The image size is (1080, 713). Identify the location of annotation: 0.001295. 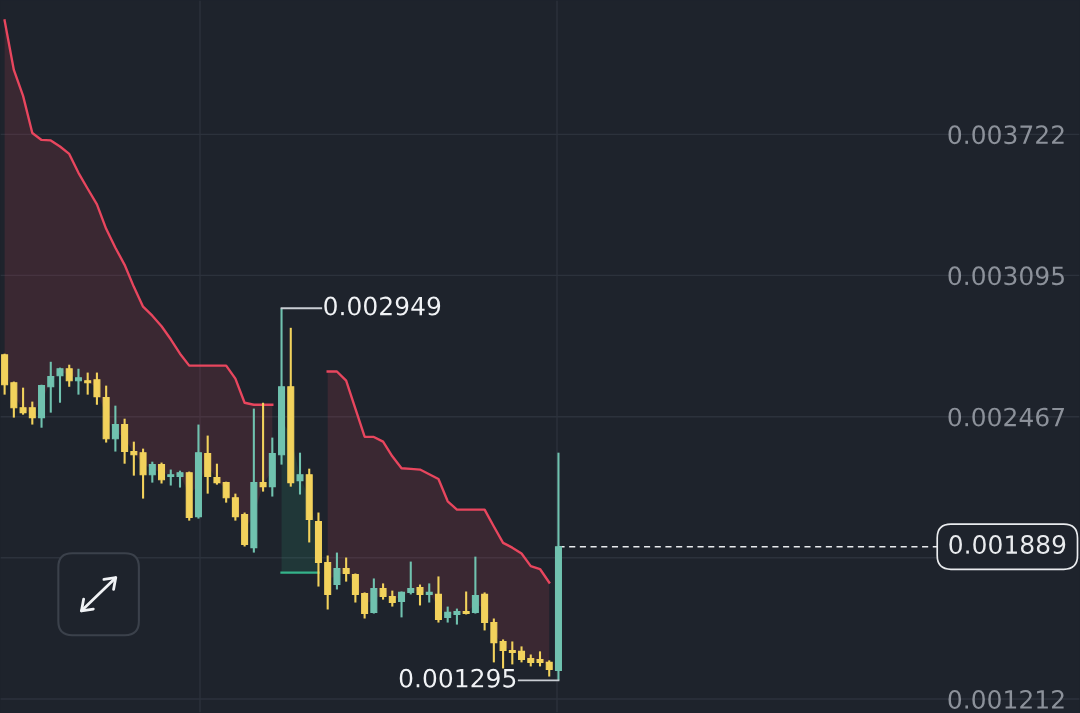
(457, 678).